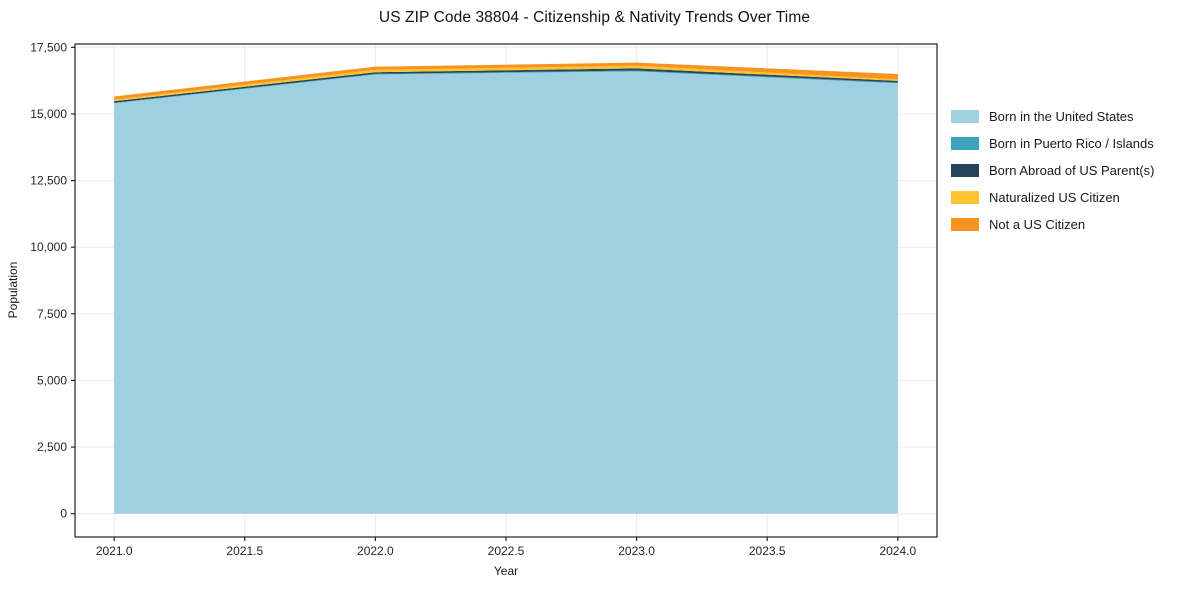 Image resolution: width=1189 pixels, height=590 pixels. Describe the element at coordinates (63, 514) in the screenshot. I see `y-tick-label: 0` at that location.